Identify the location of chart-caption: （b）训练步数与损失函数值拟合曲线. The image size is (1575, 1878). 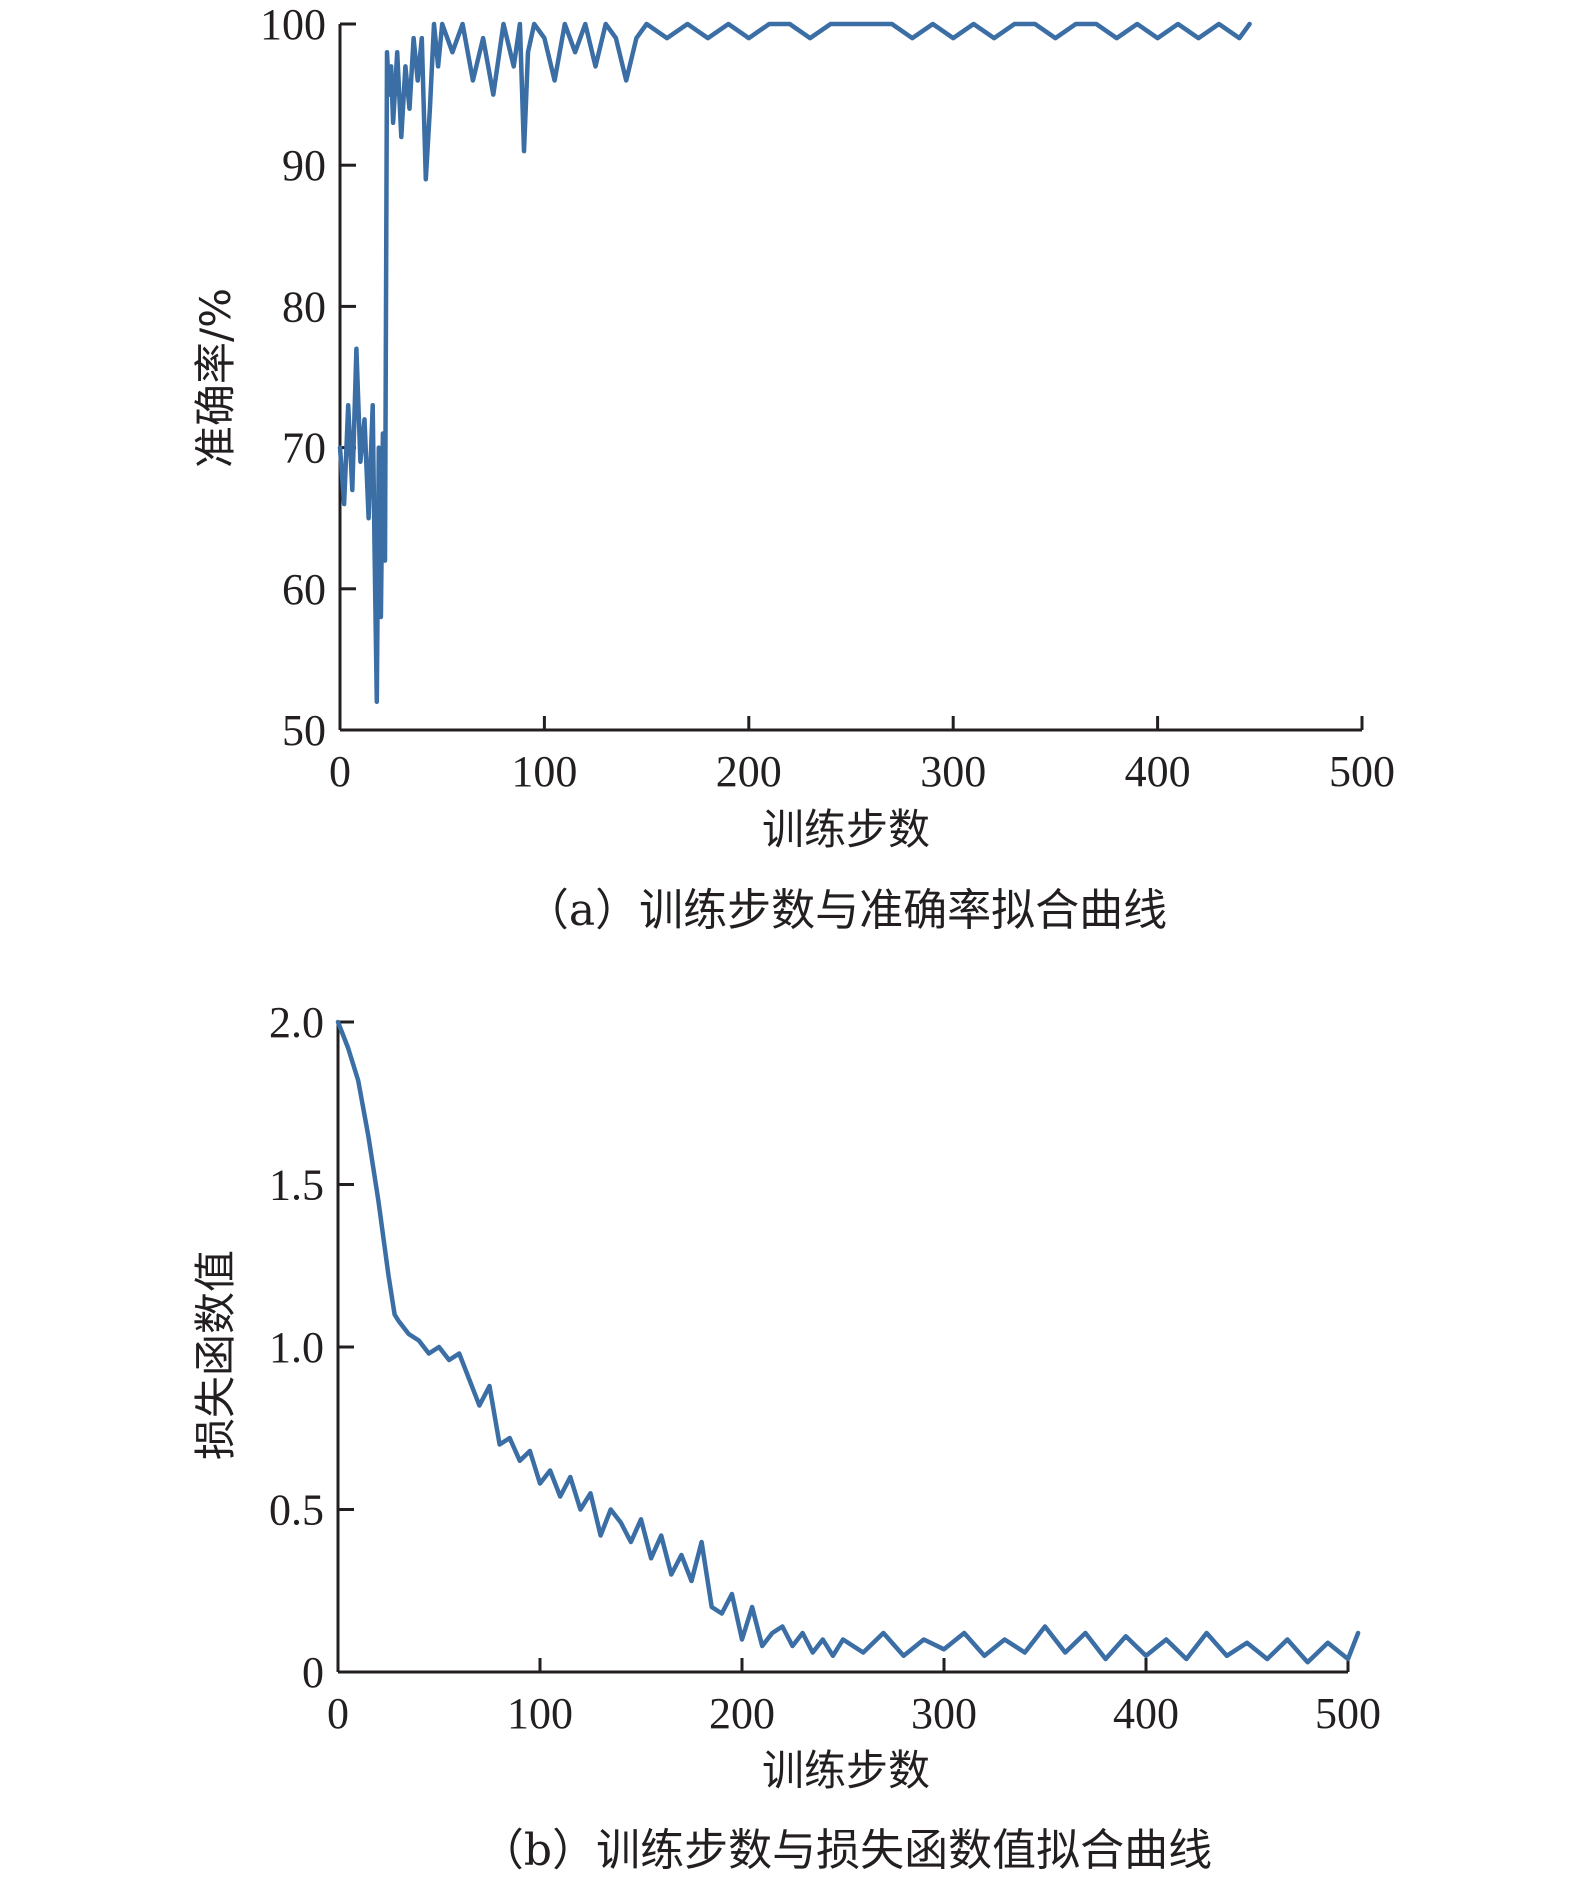
(846, 1850).